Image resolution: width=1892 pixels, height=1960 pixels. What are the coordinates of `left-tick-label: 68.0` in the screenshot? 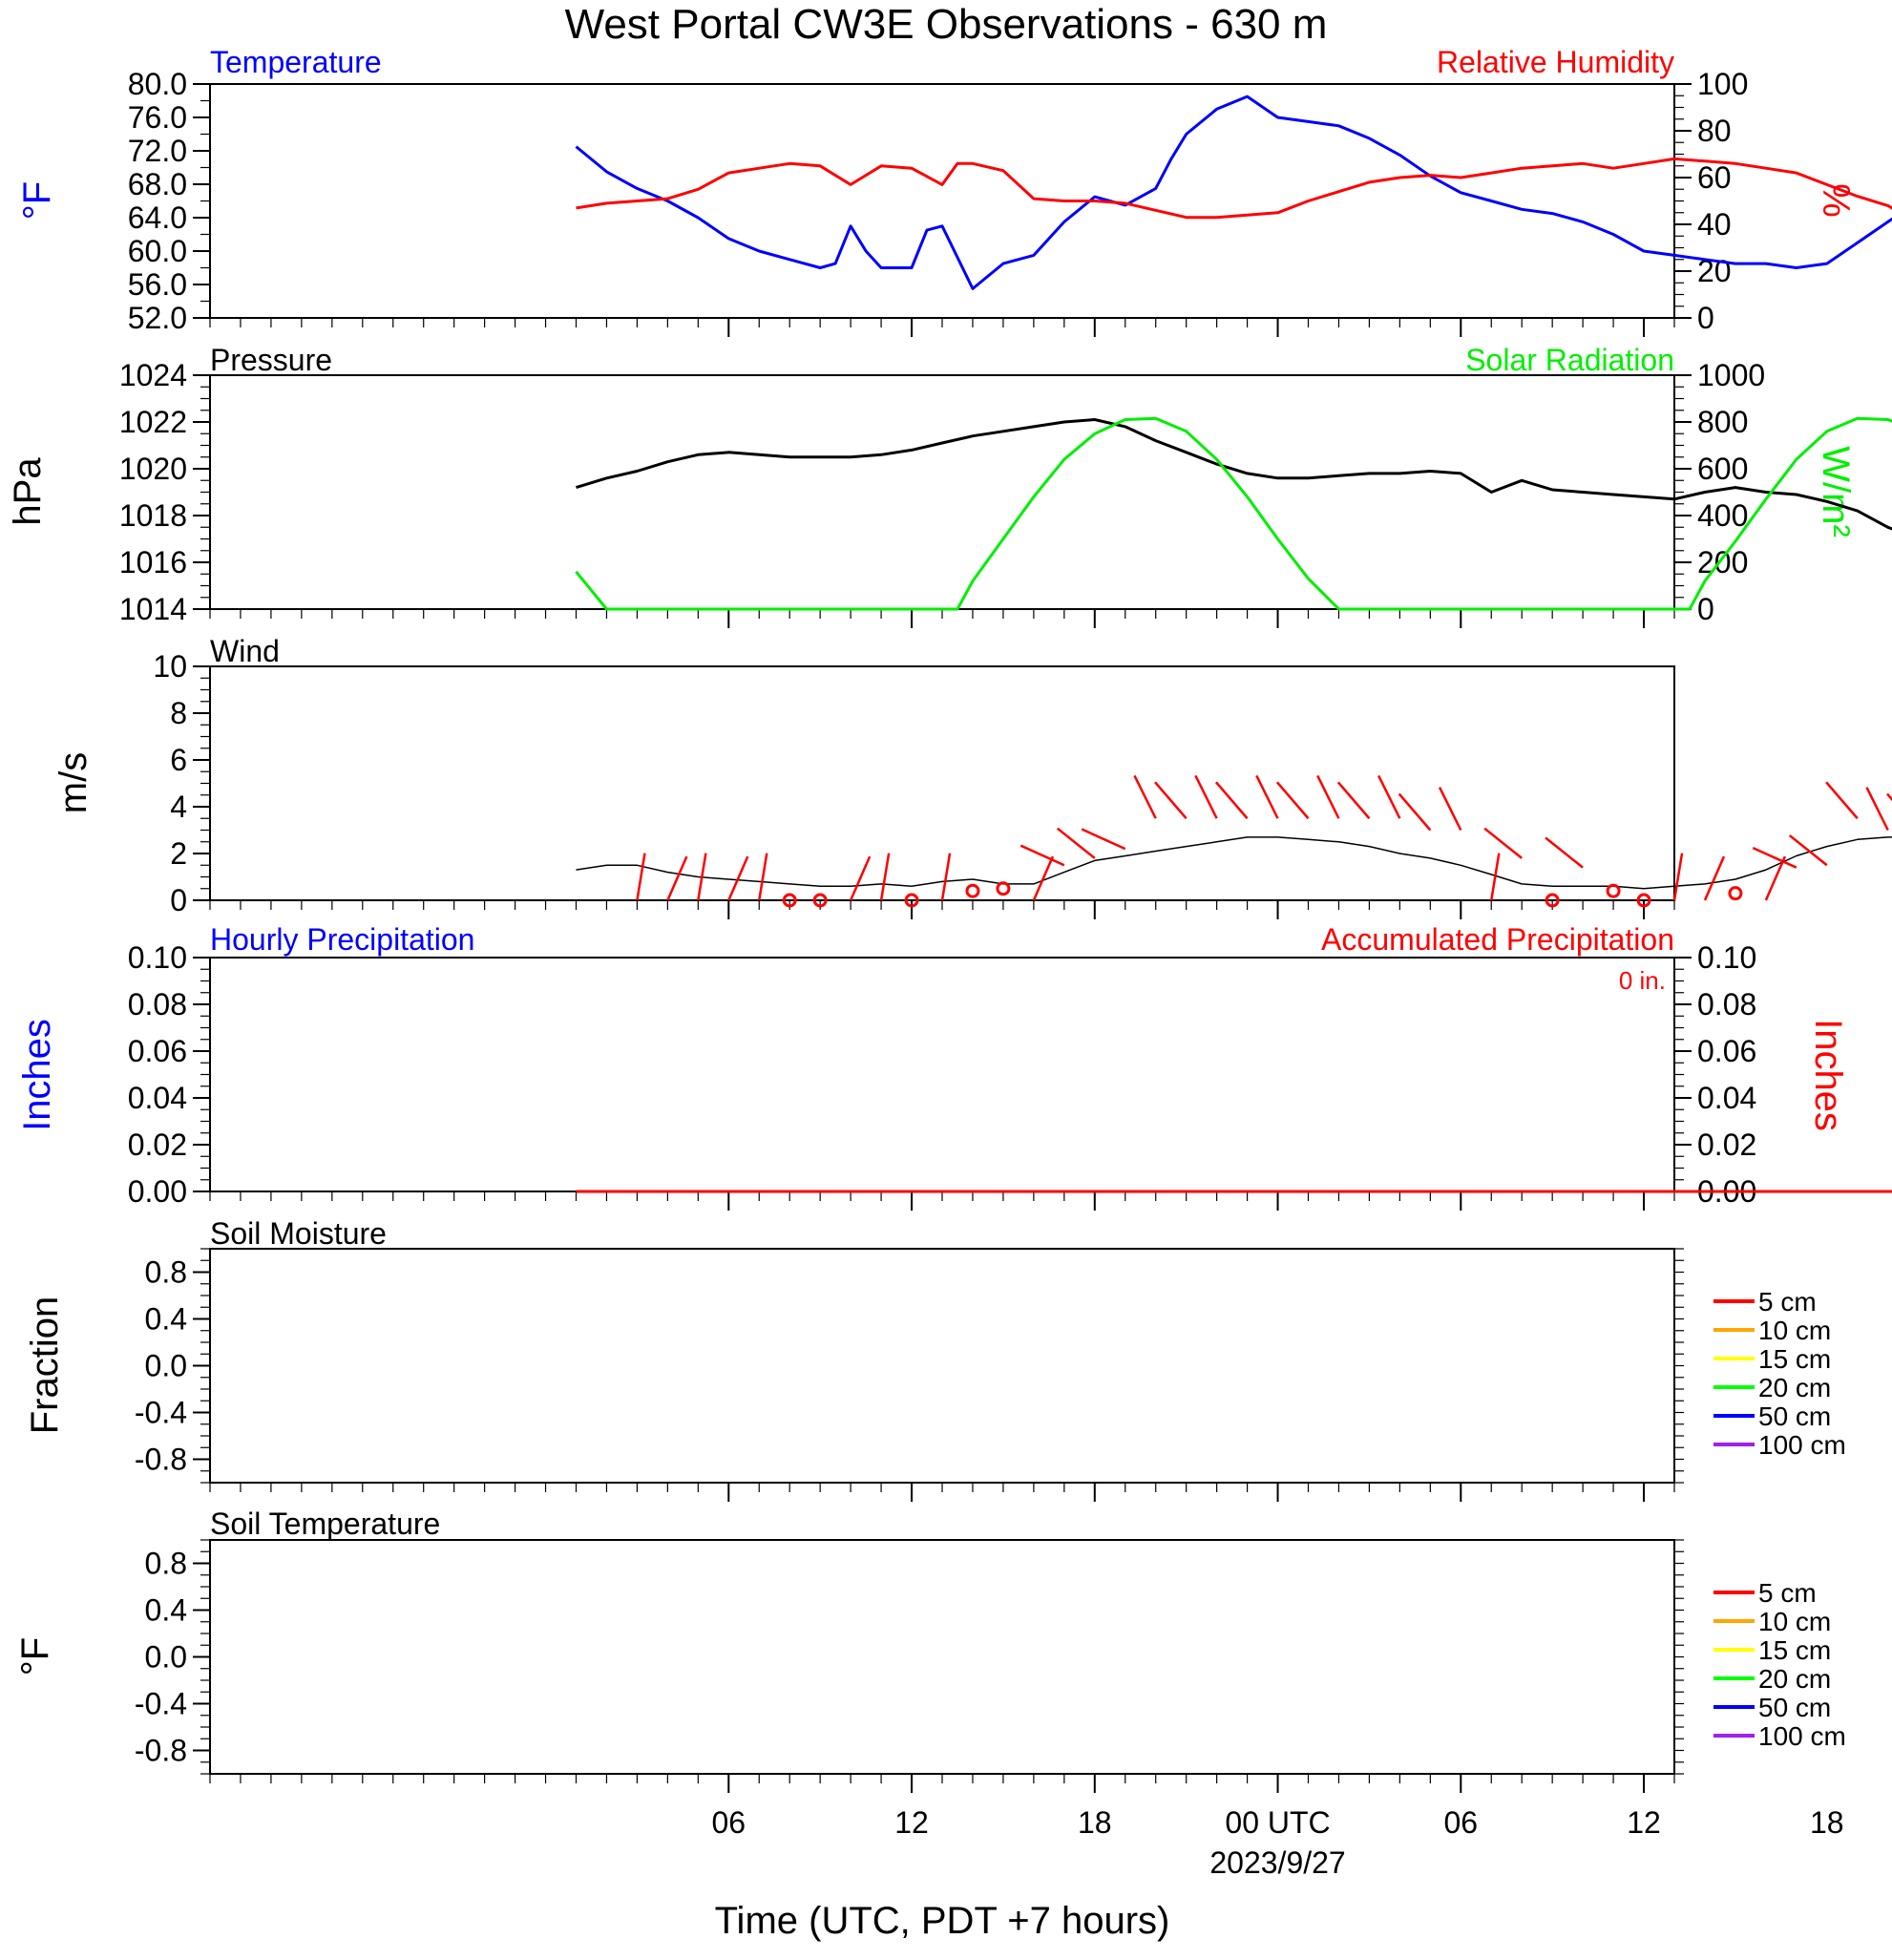 It's located at (157, 184).